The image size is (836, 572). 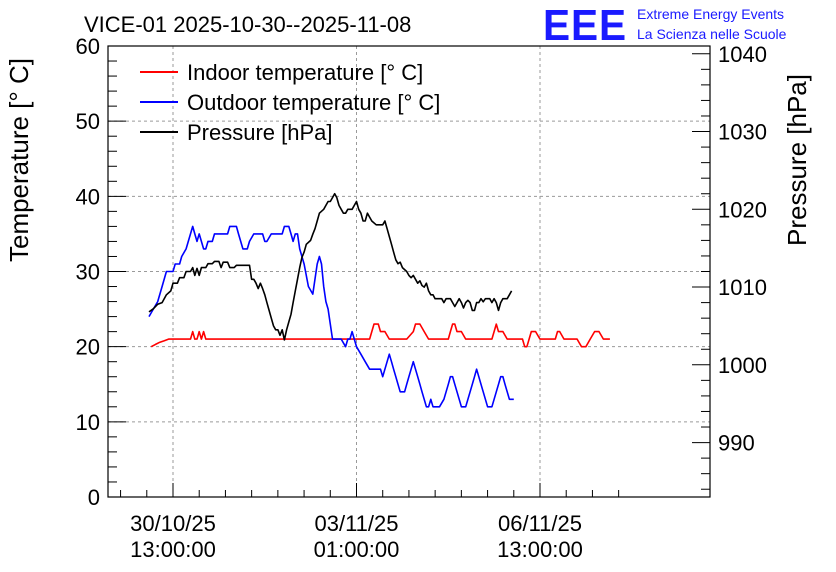 I want to click on legend-label-3: Pressure [hPa], so click(x=260, y=132).